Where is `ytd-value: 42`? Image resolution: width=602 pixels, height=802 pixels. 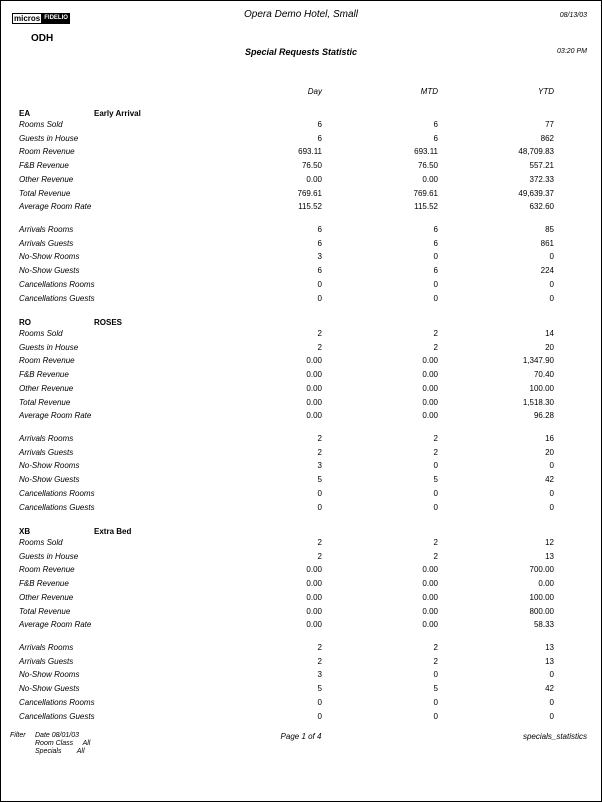
ytd-value: 42 is located at coordinates (549, 480).